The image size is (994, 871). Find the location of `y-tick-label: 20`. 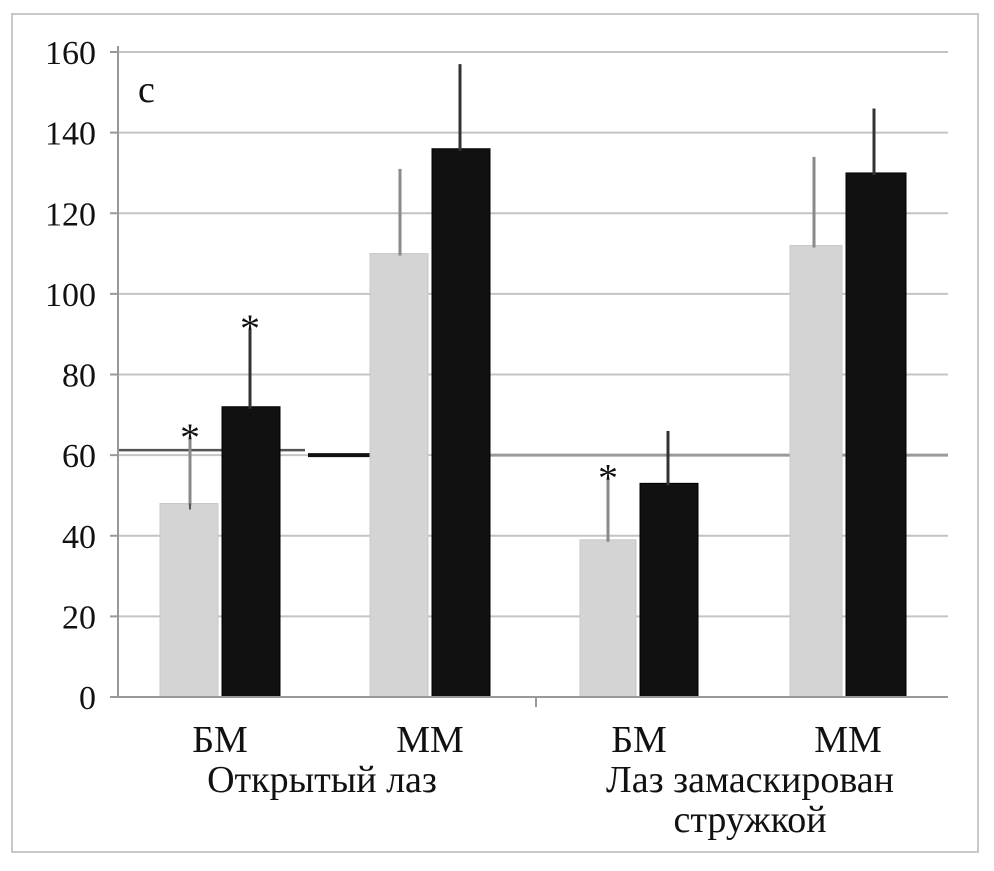

y-tick-label: 20 is located at coordinates (79, 617).